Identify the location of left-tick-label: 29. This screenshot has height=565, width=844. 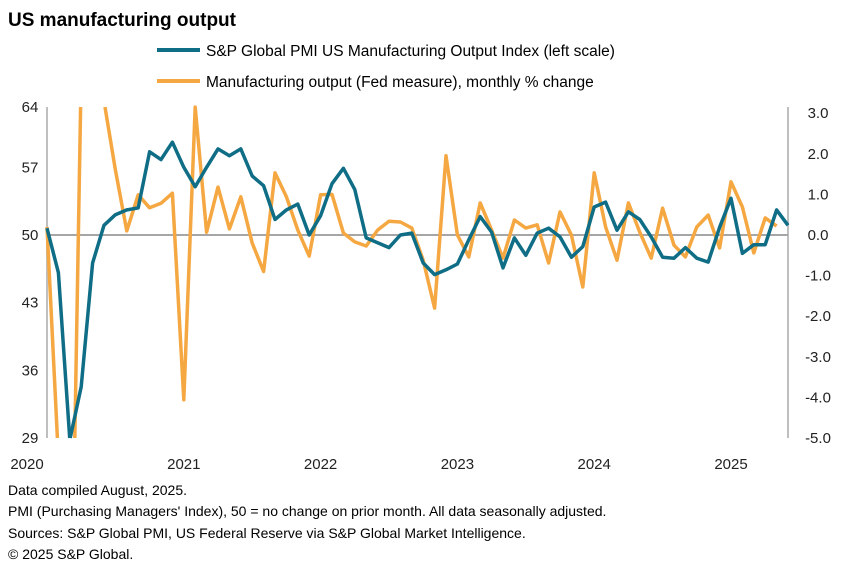
(30, 438).